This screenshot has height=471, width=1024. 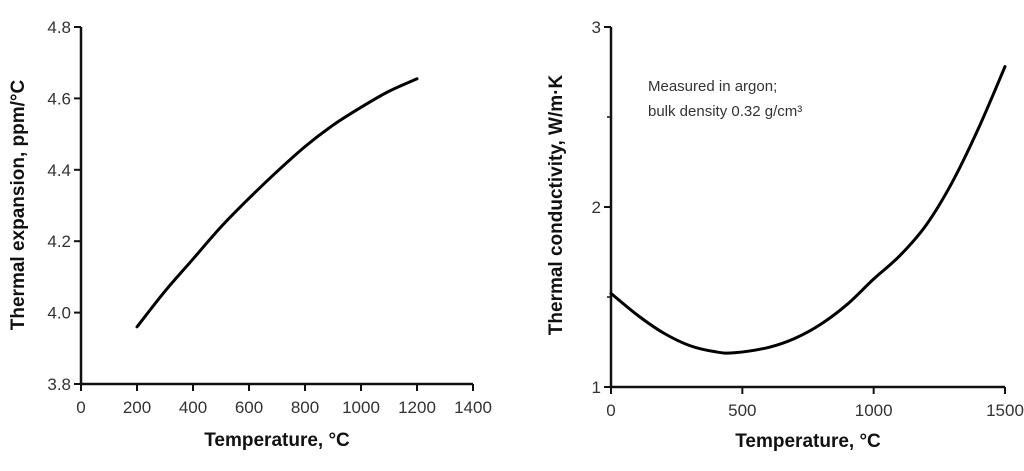 What do you see at coordinates (59, 170) in the screenshot?
I see `y-tick-label: 4.4` at bounding box center [59, 170].